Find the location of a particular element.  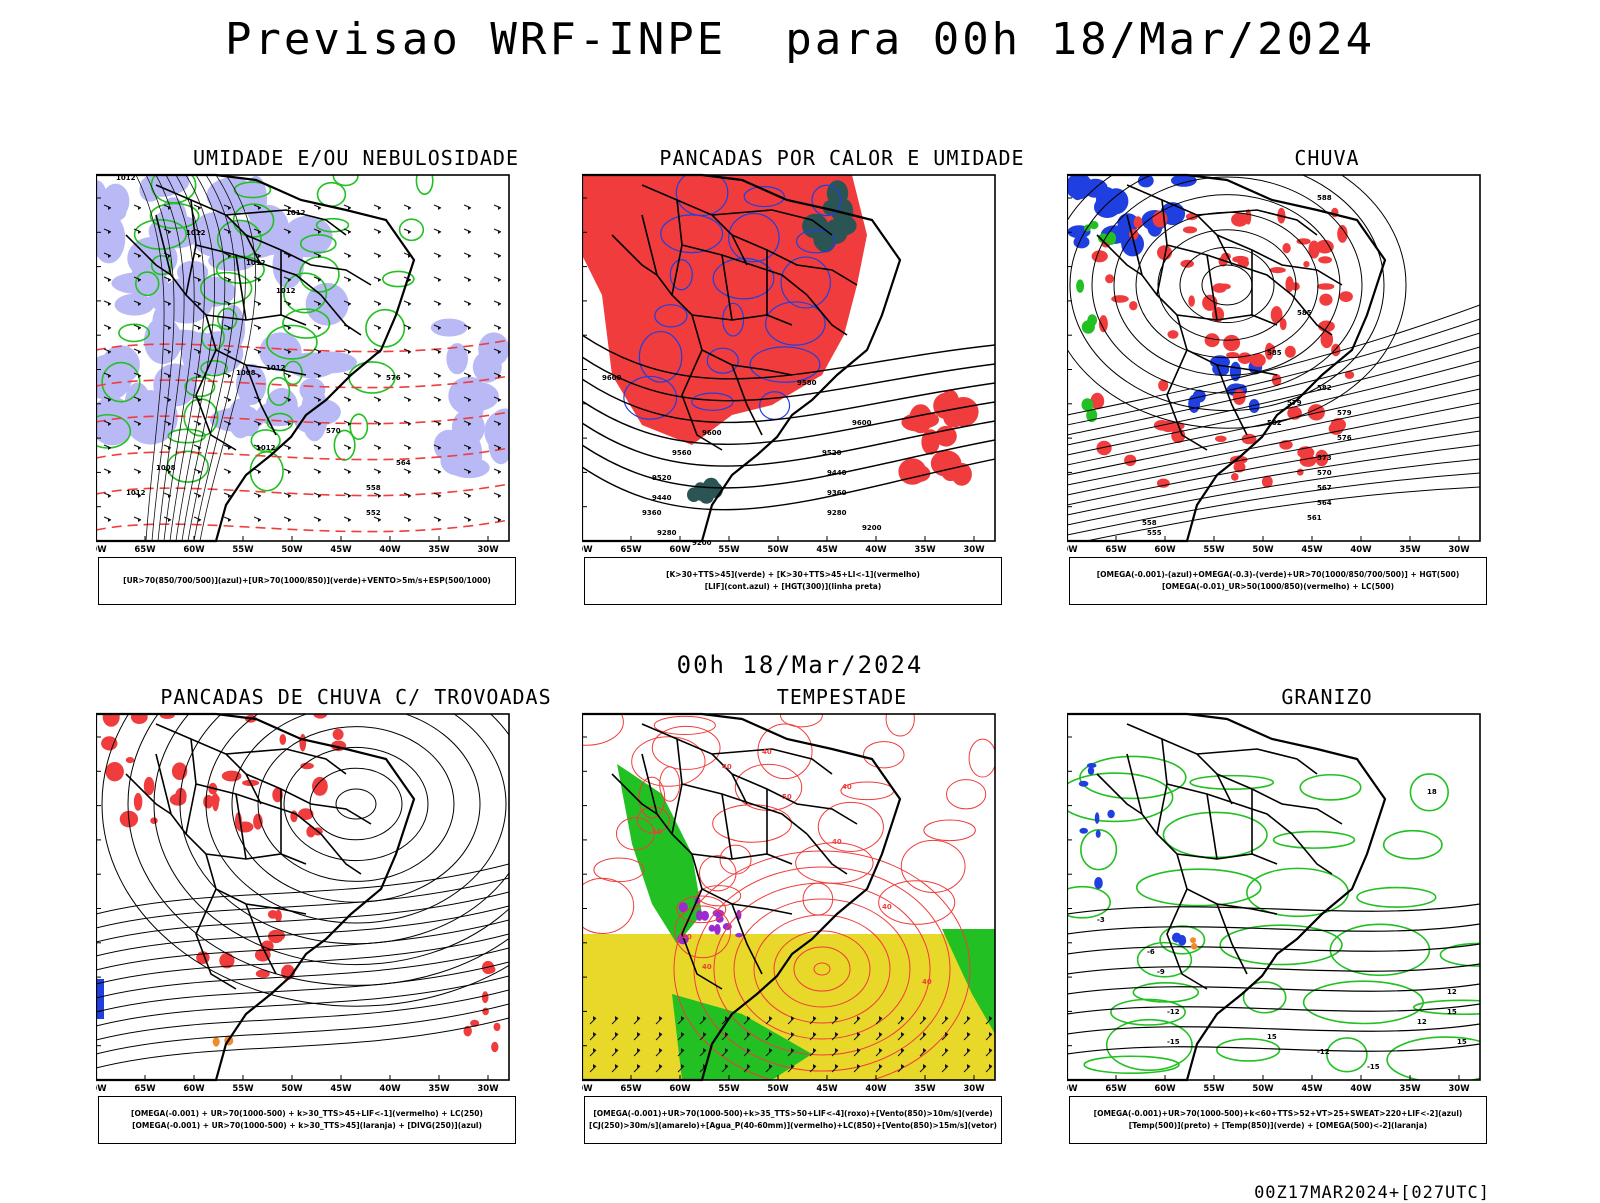

lon-label: 45W is located at coordinates (341, 550).